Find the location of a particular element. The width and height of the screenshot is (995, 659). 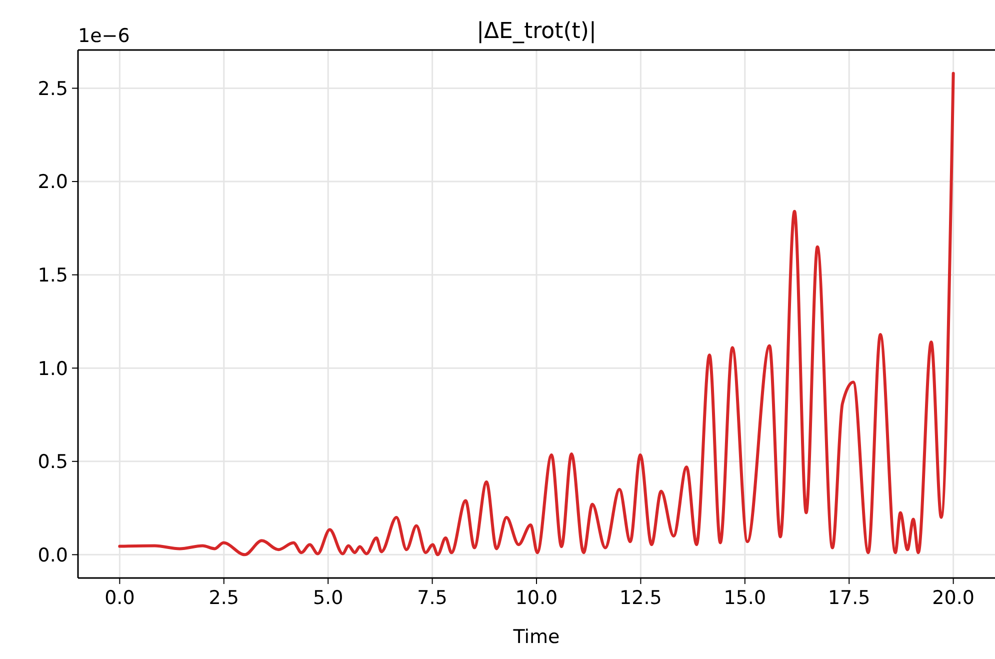

y-tick-label: 2.5 is located at coordinates (53, 89).